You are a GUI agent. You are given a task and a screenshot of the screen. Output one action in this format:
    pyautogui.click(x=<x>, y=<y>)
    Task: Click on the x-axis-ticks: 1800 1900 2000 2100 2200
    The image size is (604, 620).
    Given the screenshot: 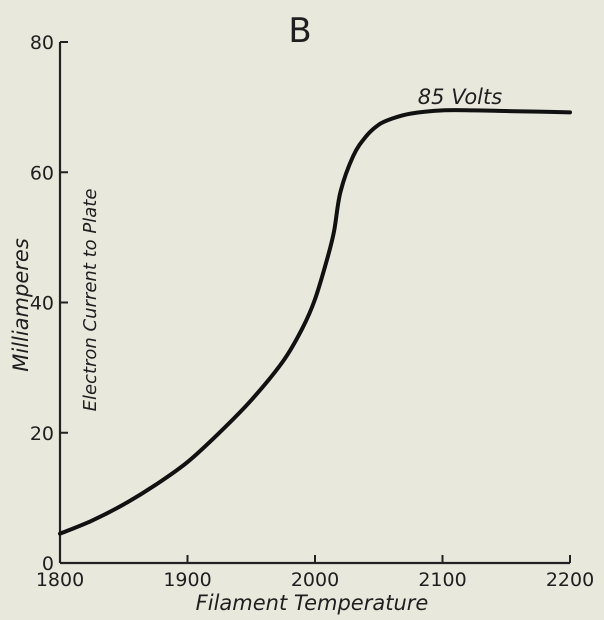 What is the action you would take?
    pyautogui.click(x=315, y=573)
    